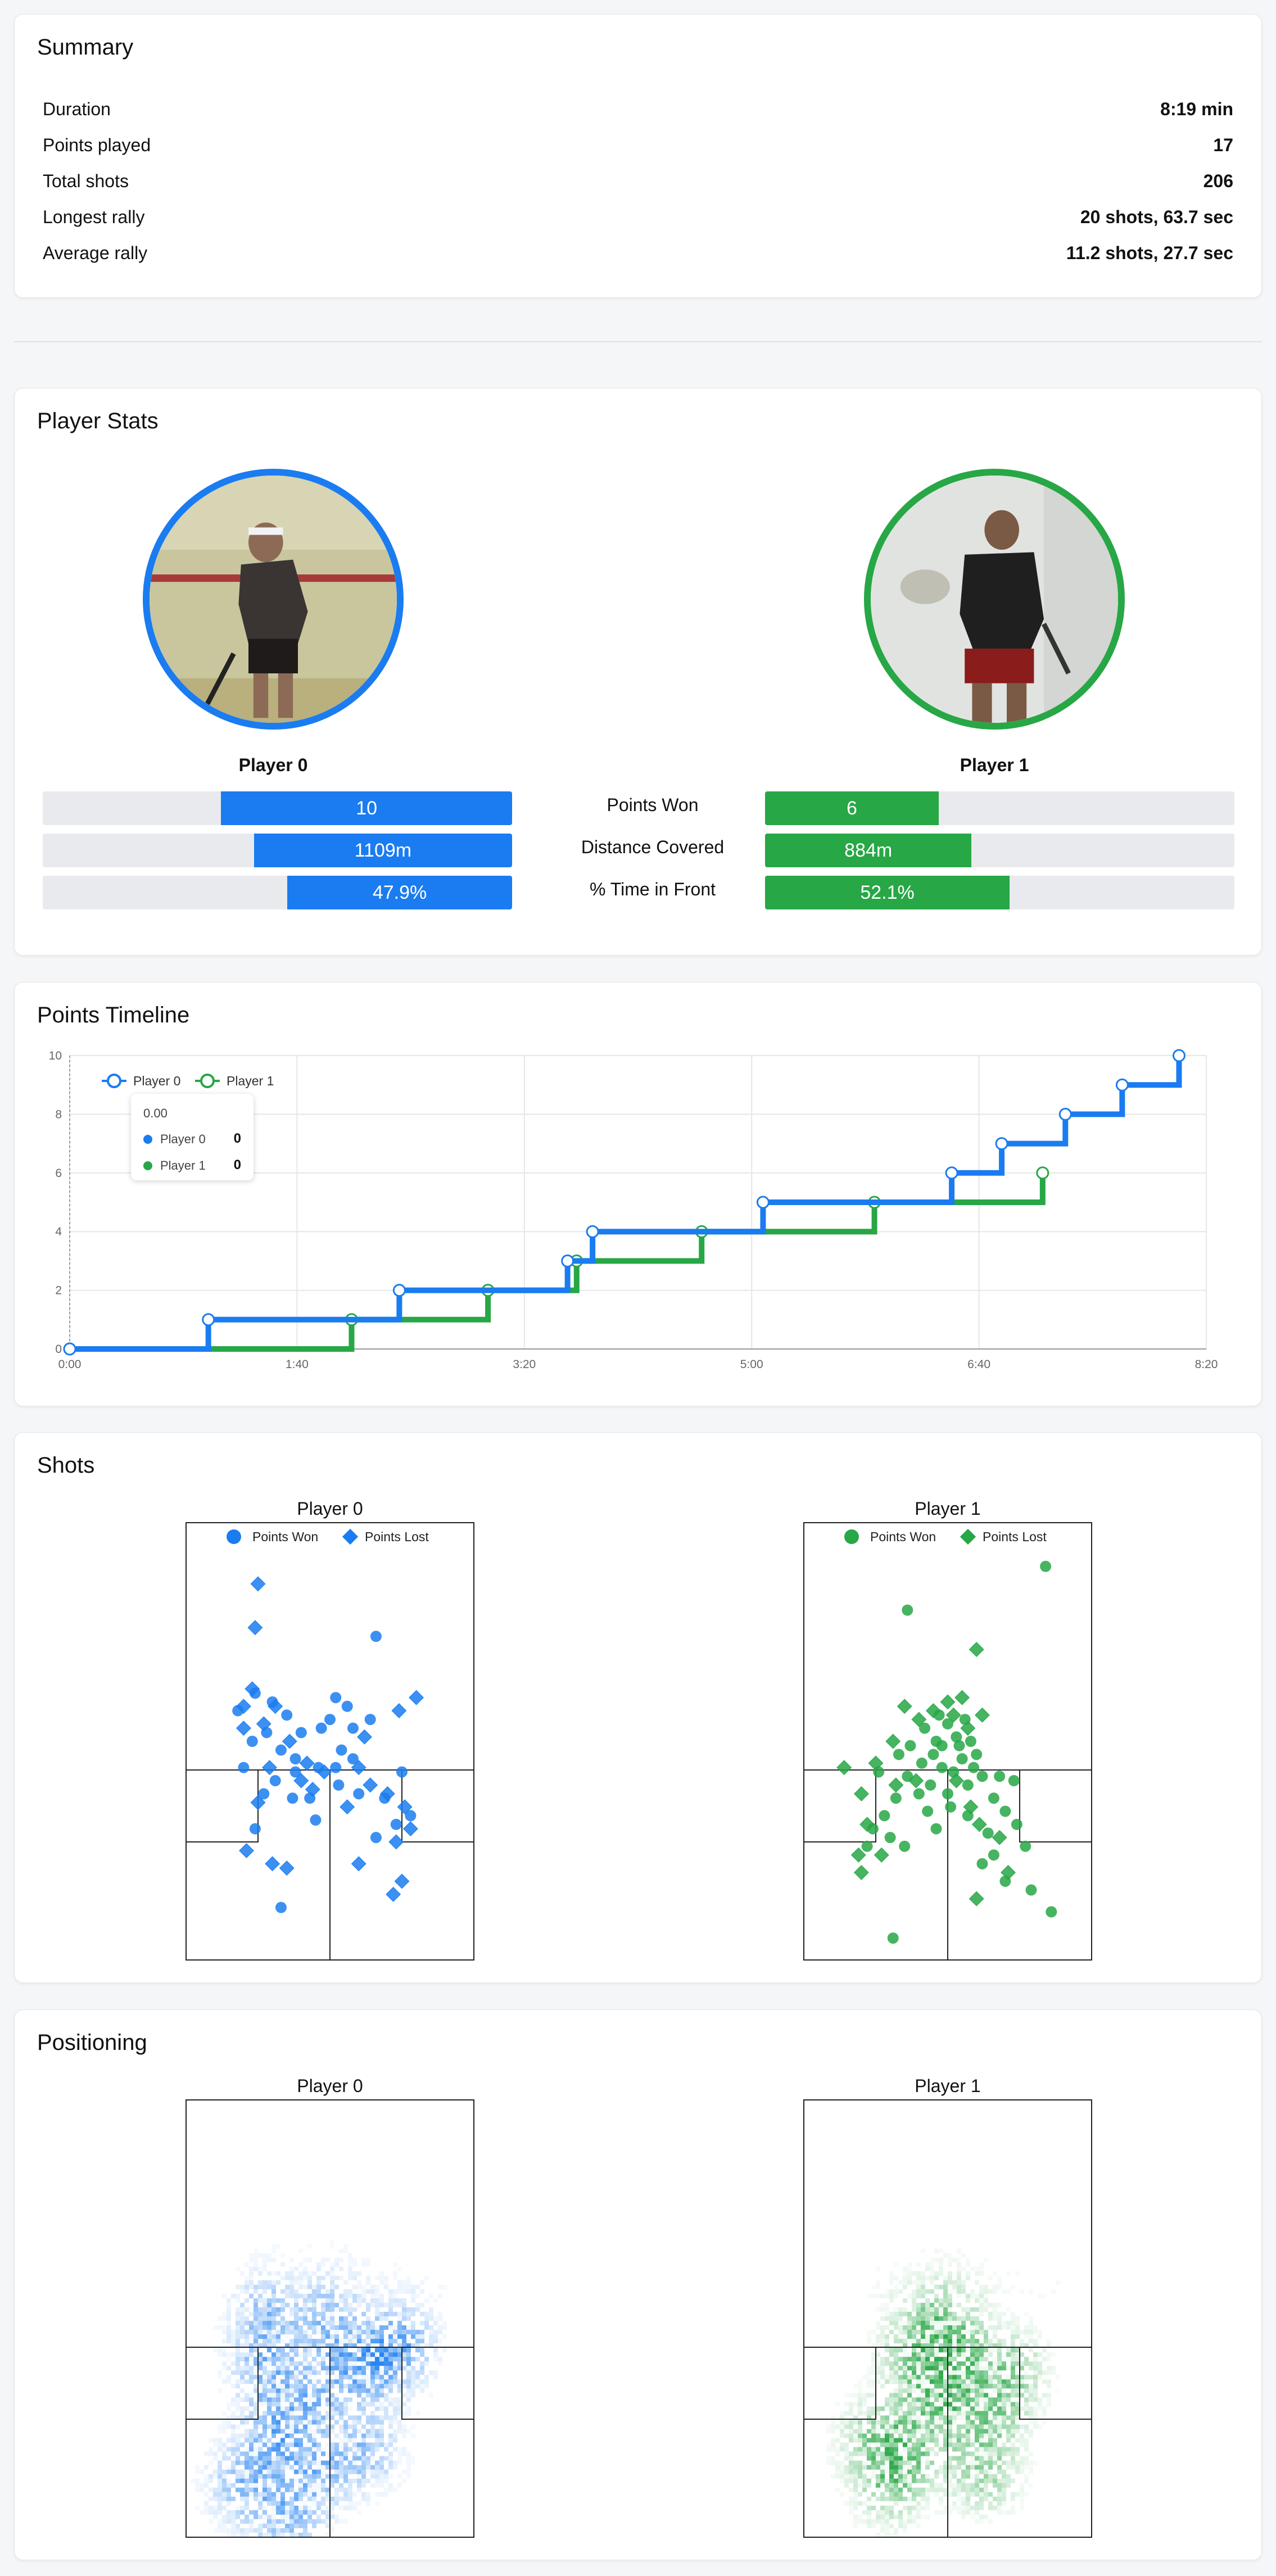 Image resolution: width=1276 pixels, height=2576 pixels. What do you see at coordinates (297, 1364) in the screenshot?
I see `x-tick-label: 1:40` at bounding box center [297, 1364].